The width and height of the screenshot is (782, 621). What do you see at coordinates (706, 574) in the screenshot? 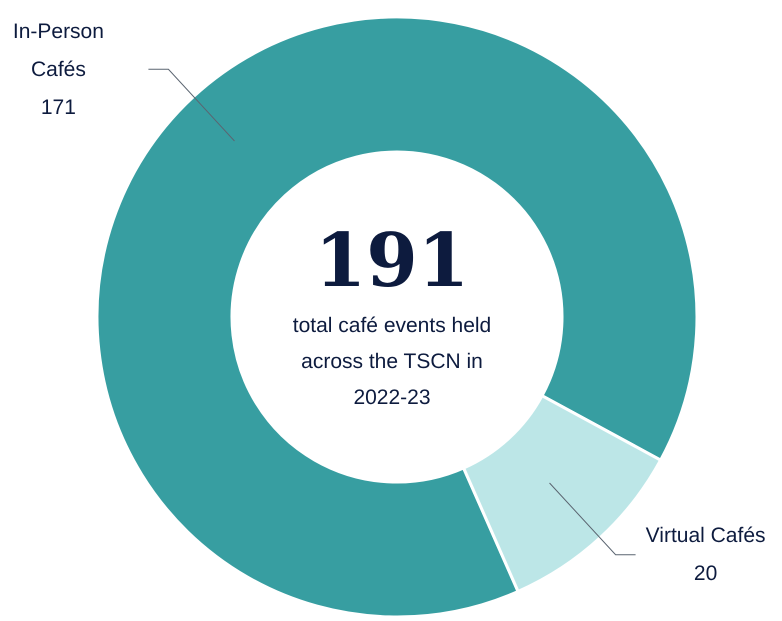
I see `data-label: 20` at bounding box center [706, 574].